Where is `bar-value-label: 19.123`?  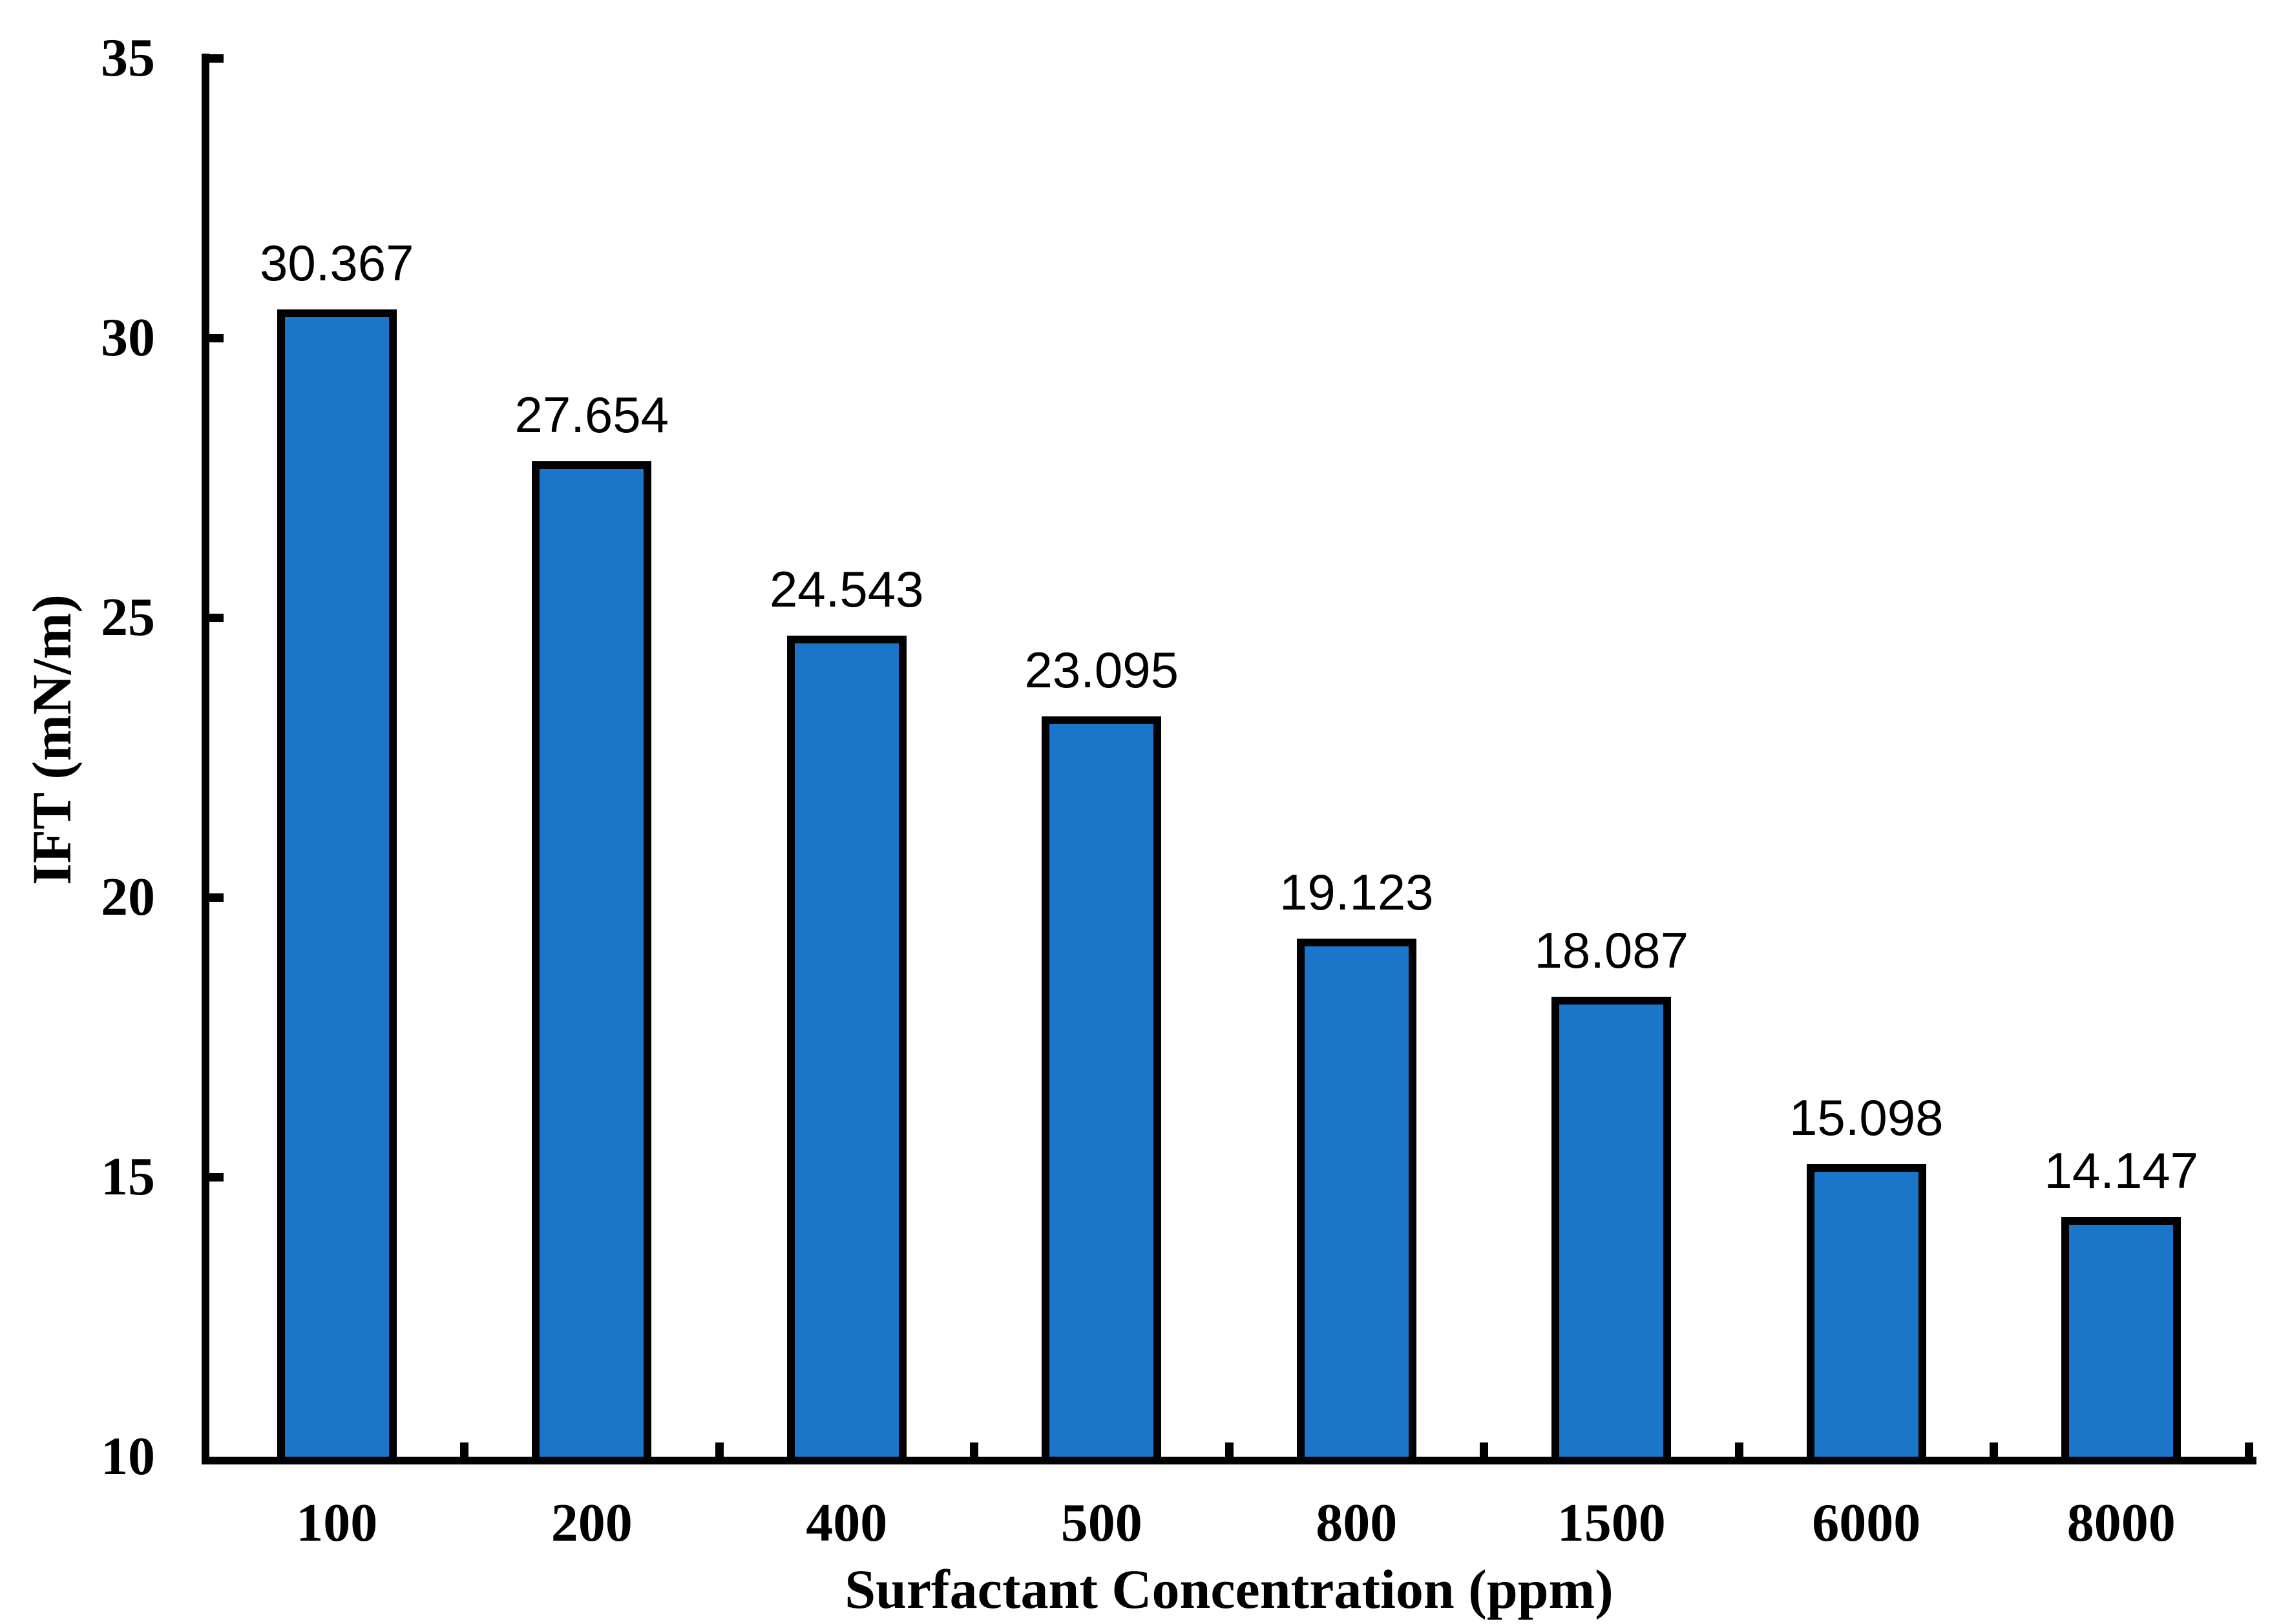
bar-value-label: 19.123 is located at coordinates (1356, 892).